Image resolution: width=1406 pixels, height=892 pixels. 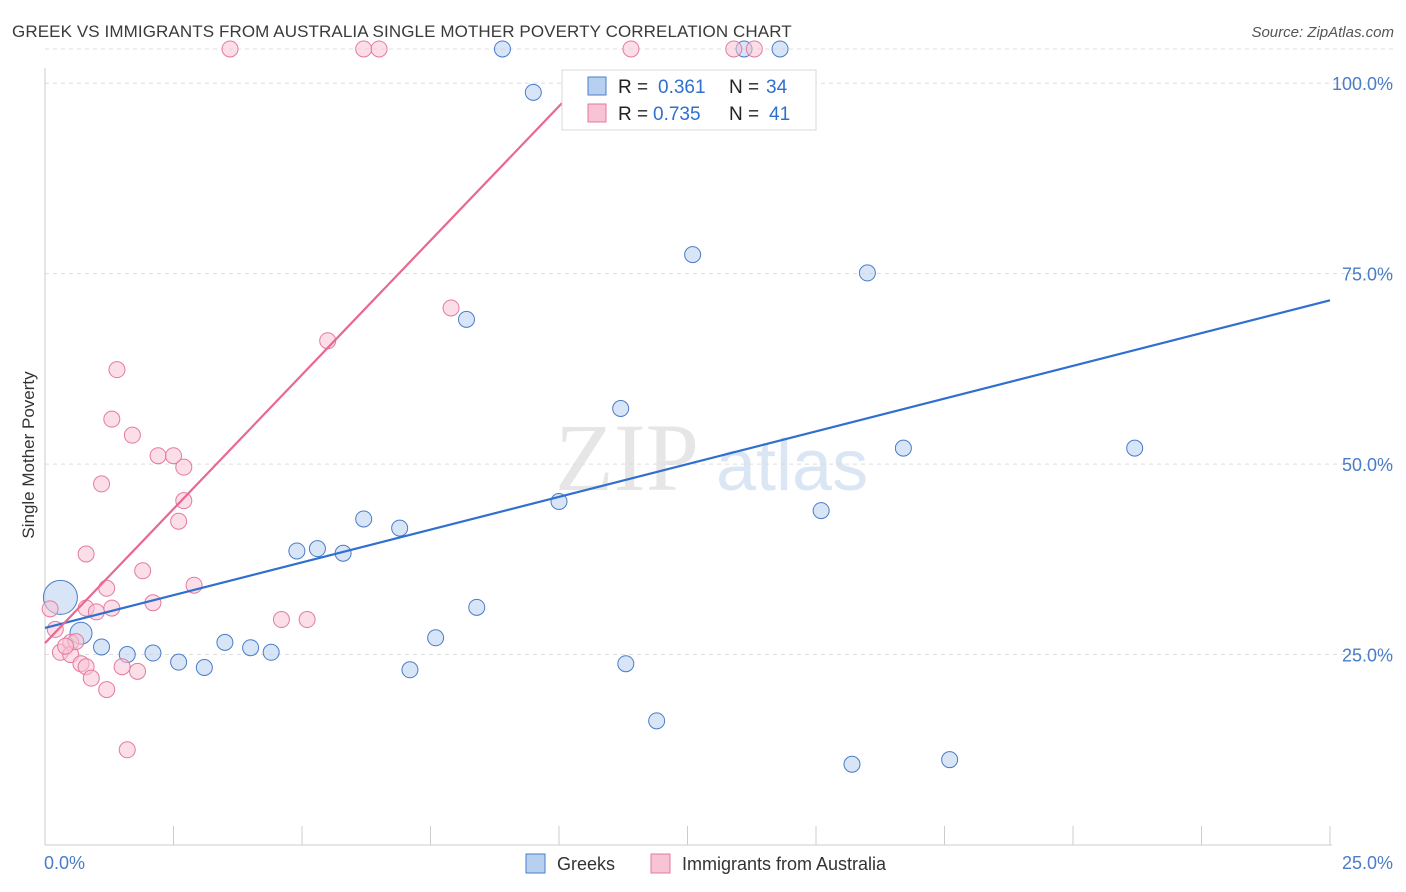 What do you see at coordinates (784, 864) in the screenshot?
I see `legend-label-australia: Immigrants from Australia` at bounding box center [784, 864].